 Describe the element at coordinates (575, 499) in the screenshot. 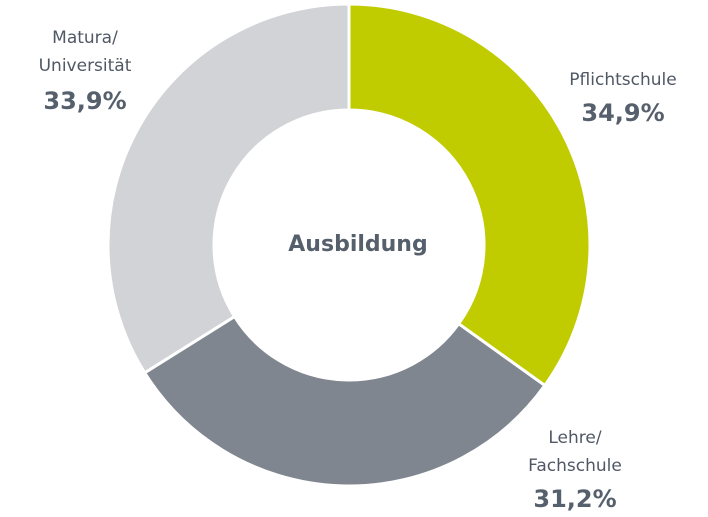

I see `value-label: 31,2%` at that location.